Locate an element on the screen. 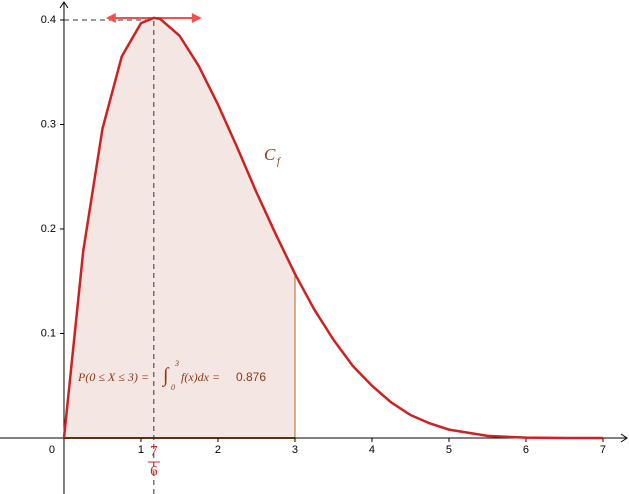 This screenshot has width=629, height=494. integral-upper: 3 is located at coordinates (176, 363).